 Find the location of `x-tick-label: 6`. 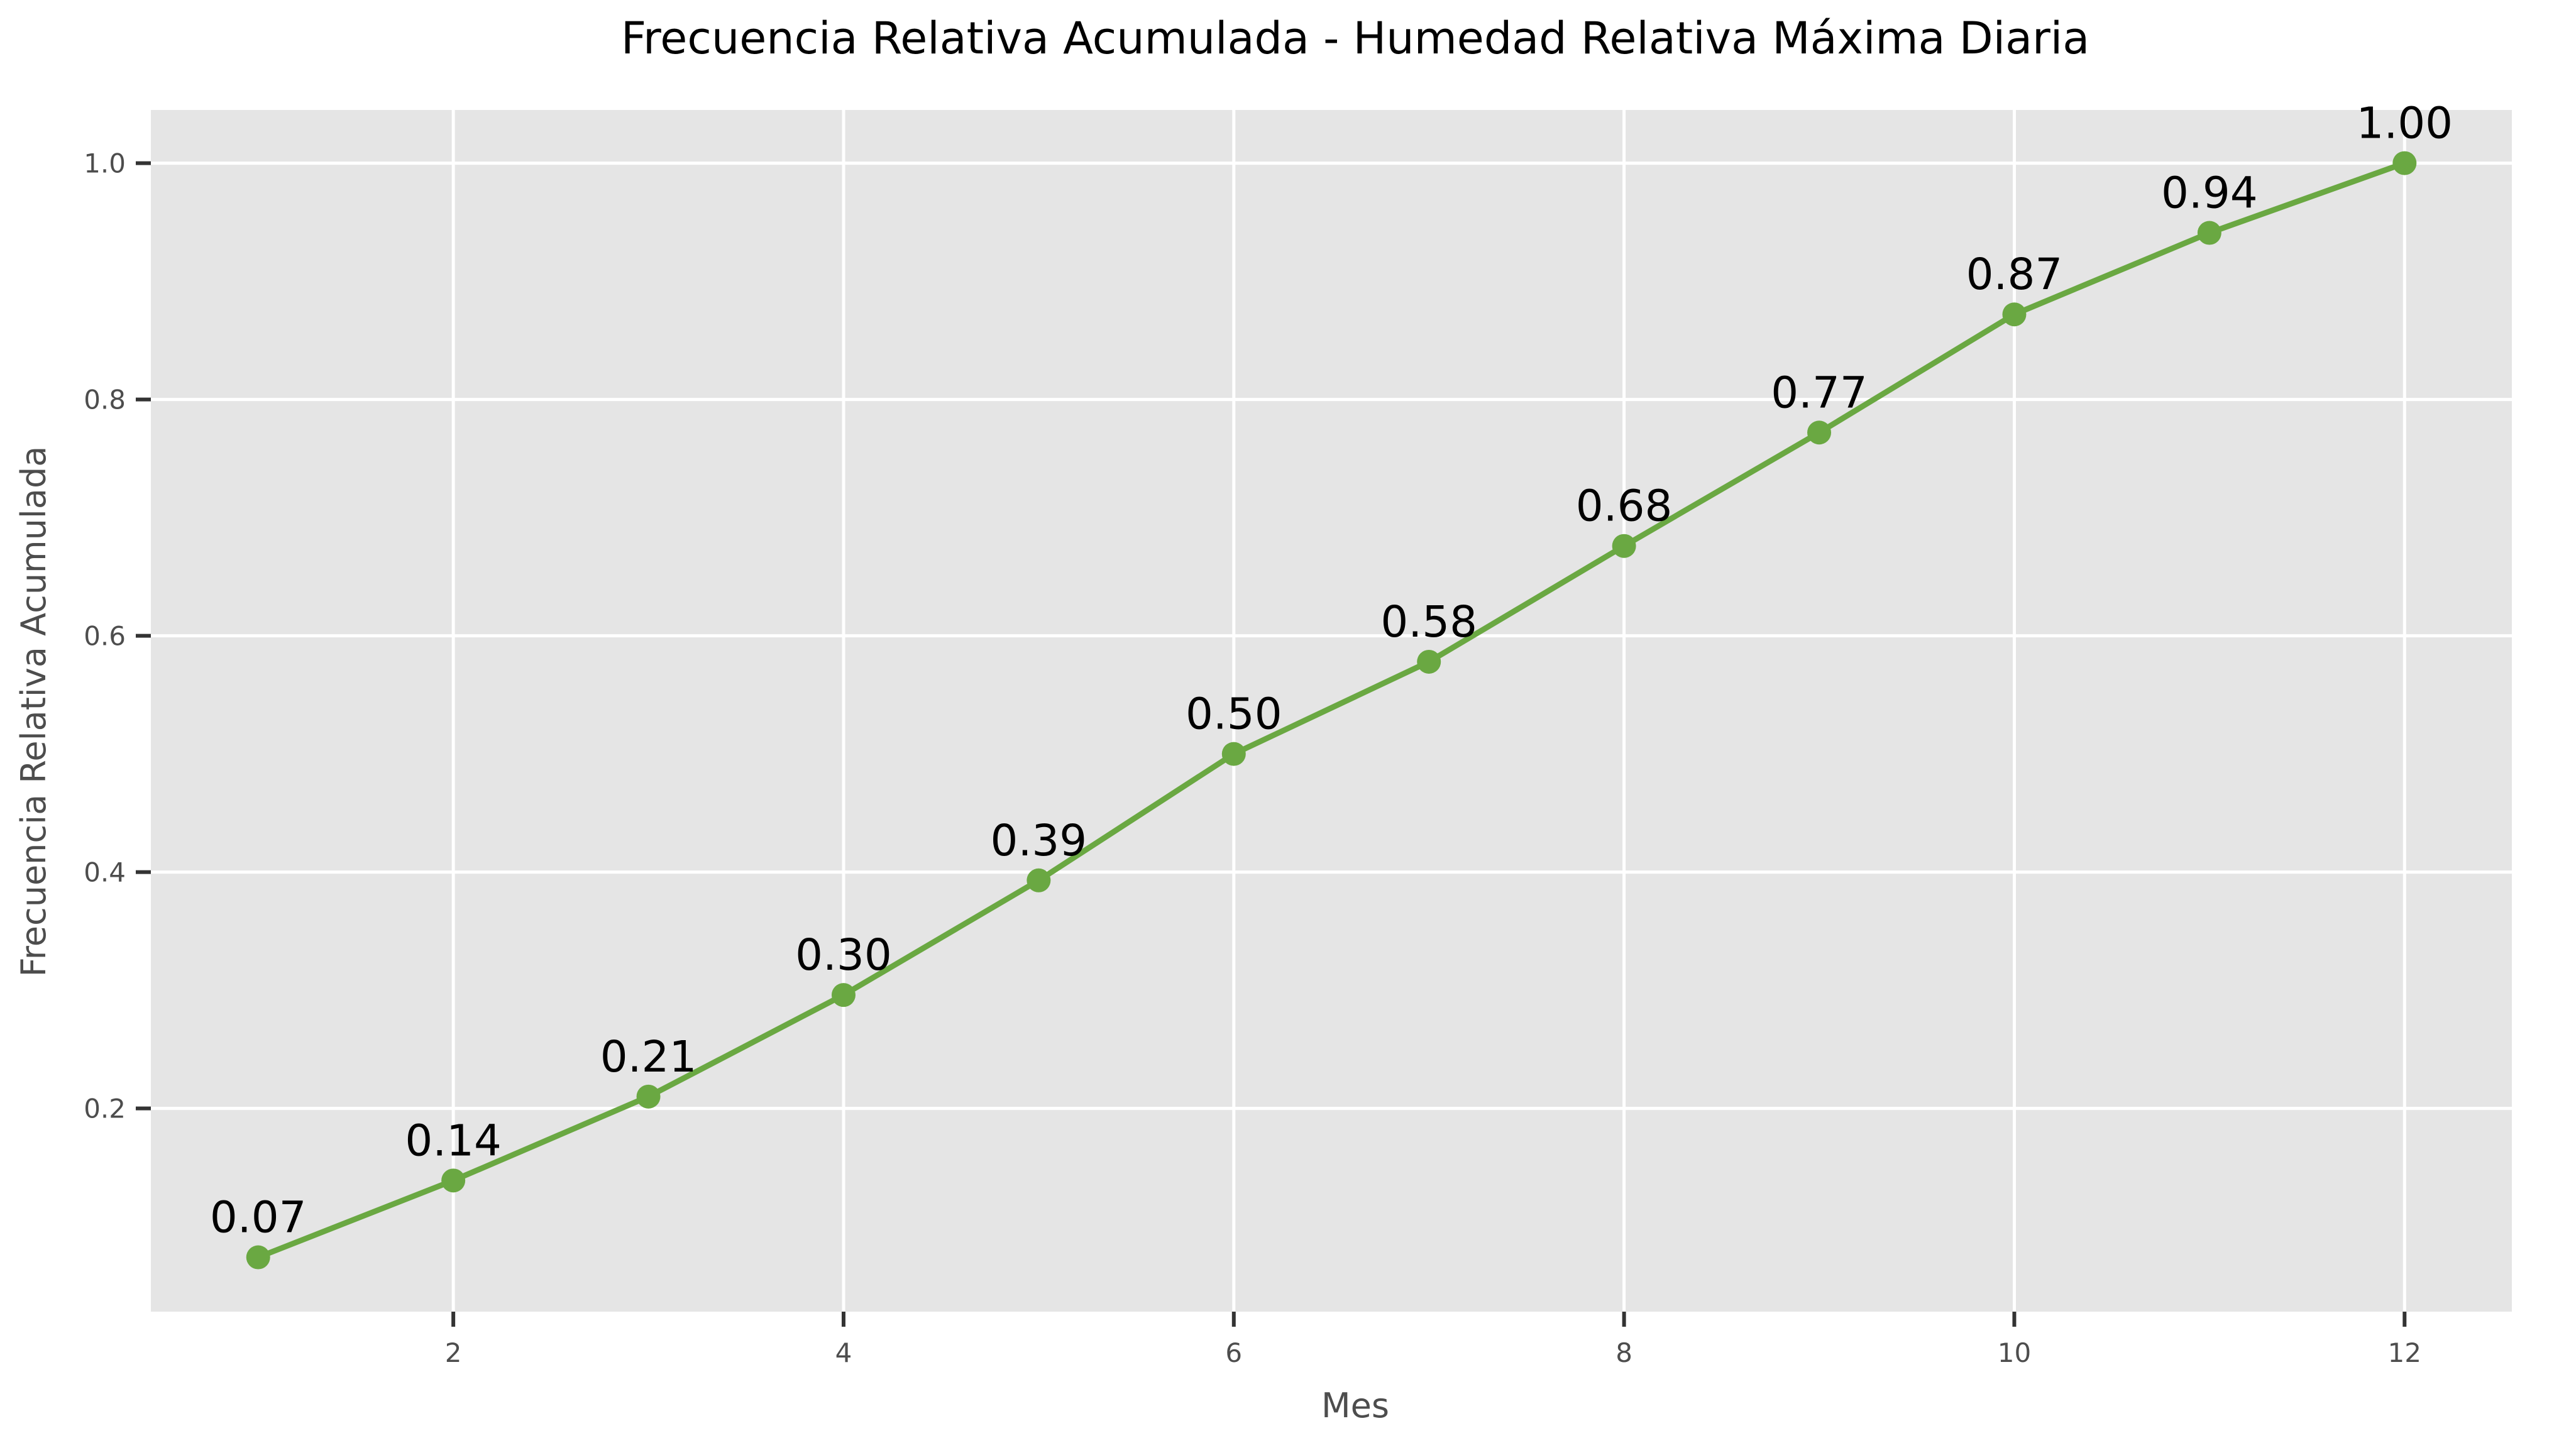

x-tick-label: 6 is located at coordinates (1234, 1352).